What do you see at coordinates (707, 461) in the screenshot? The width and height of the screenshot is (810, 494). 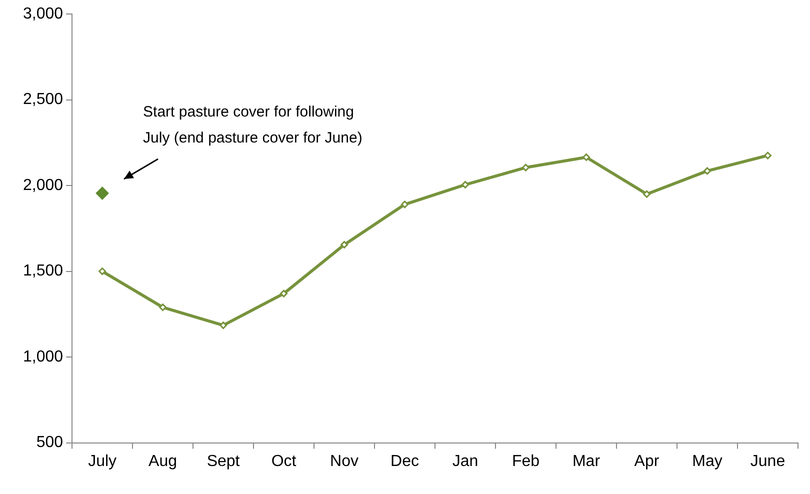 I see `x-tick-label: May` at bounding box center [707, 461].